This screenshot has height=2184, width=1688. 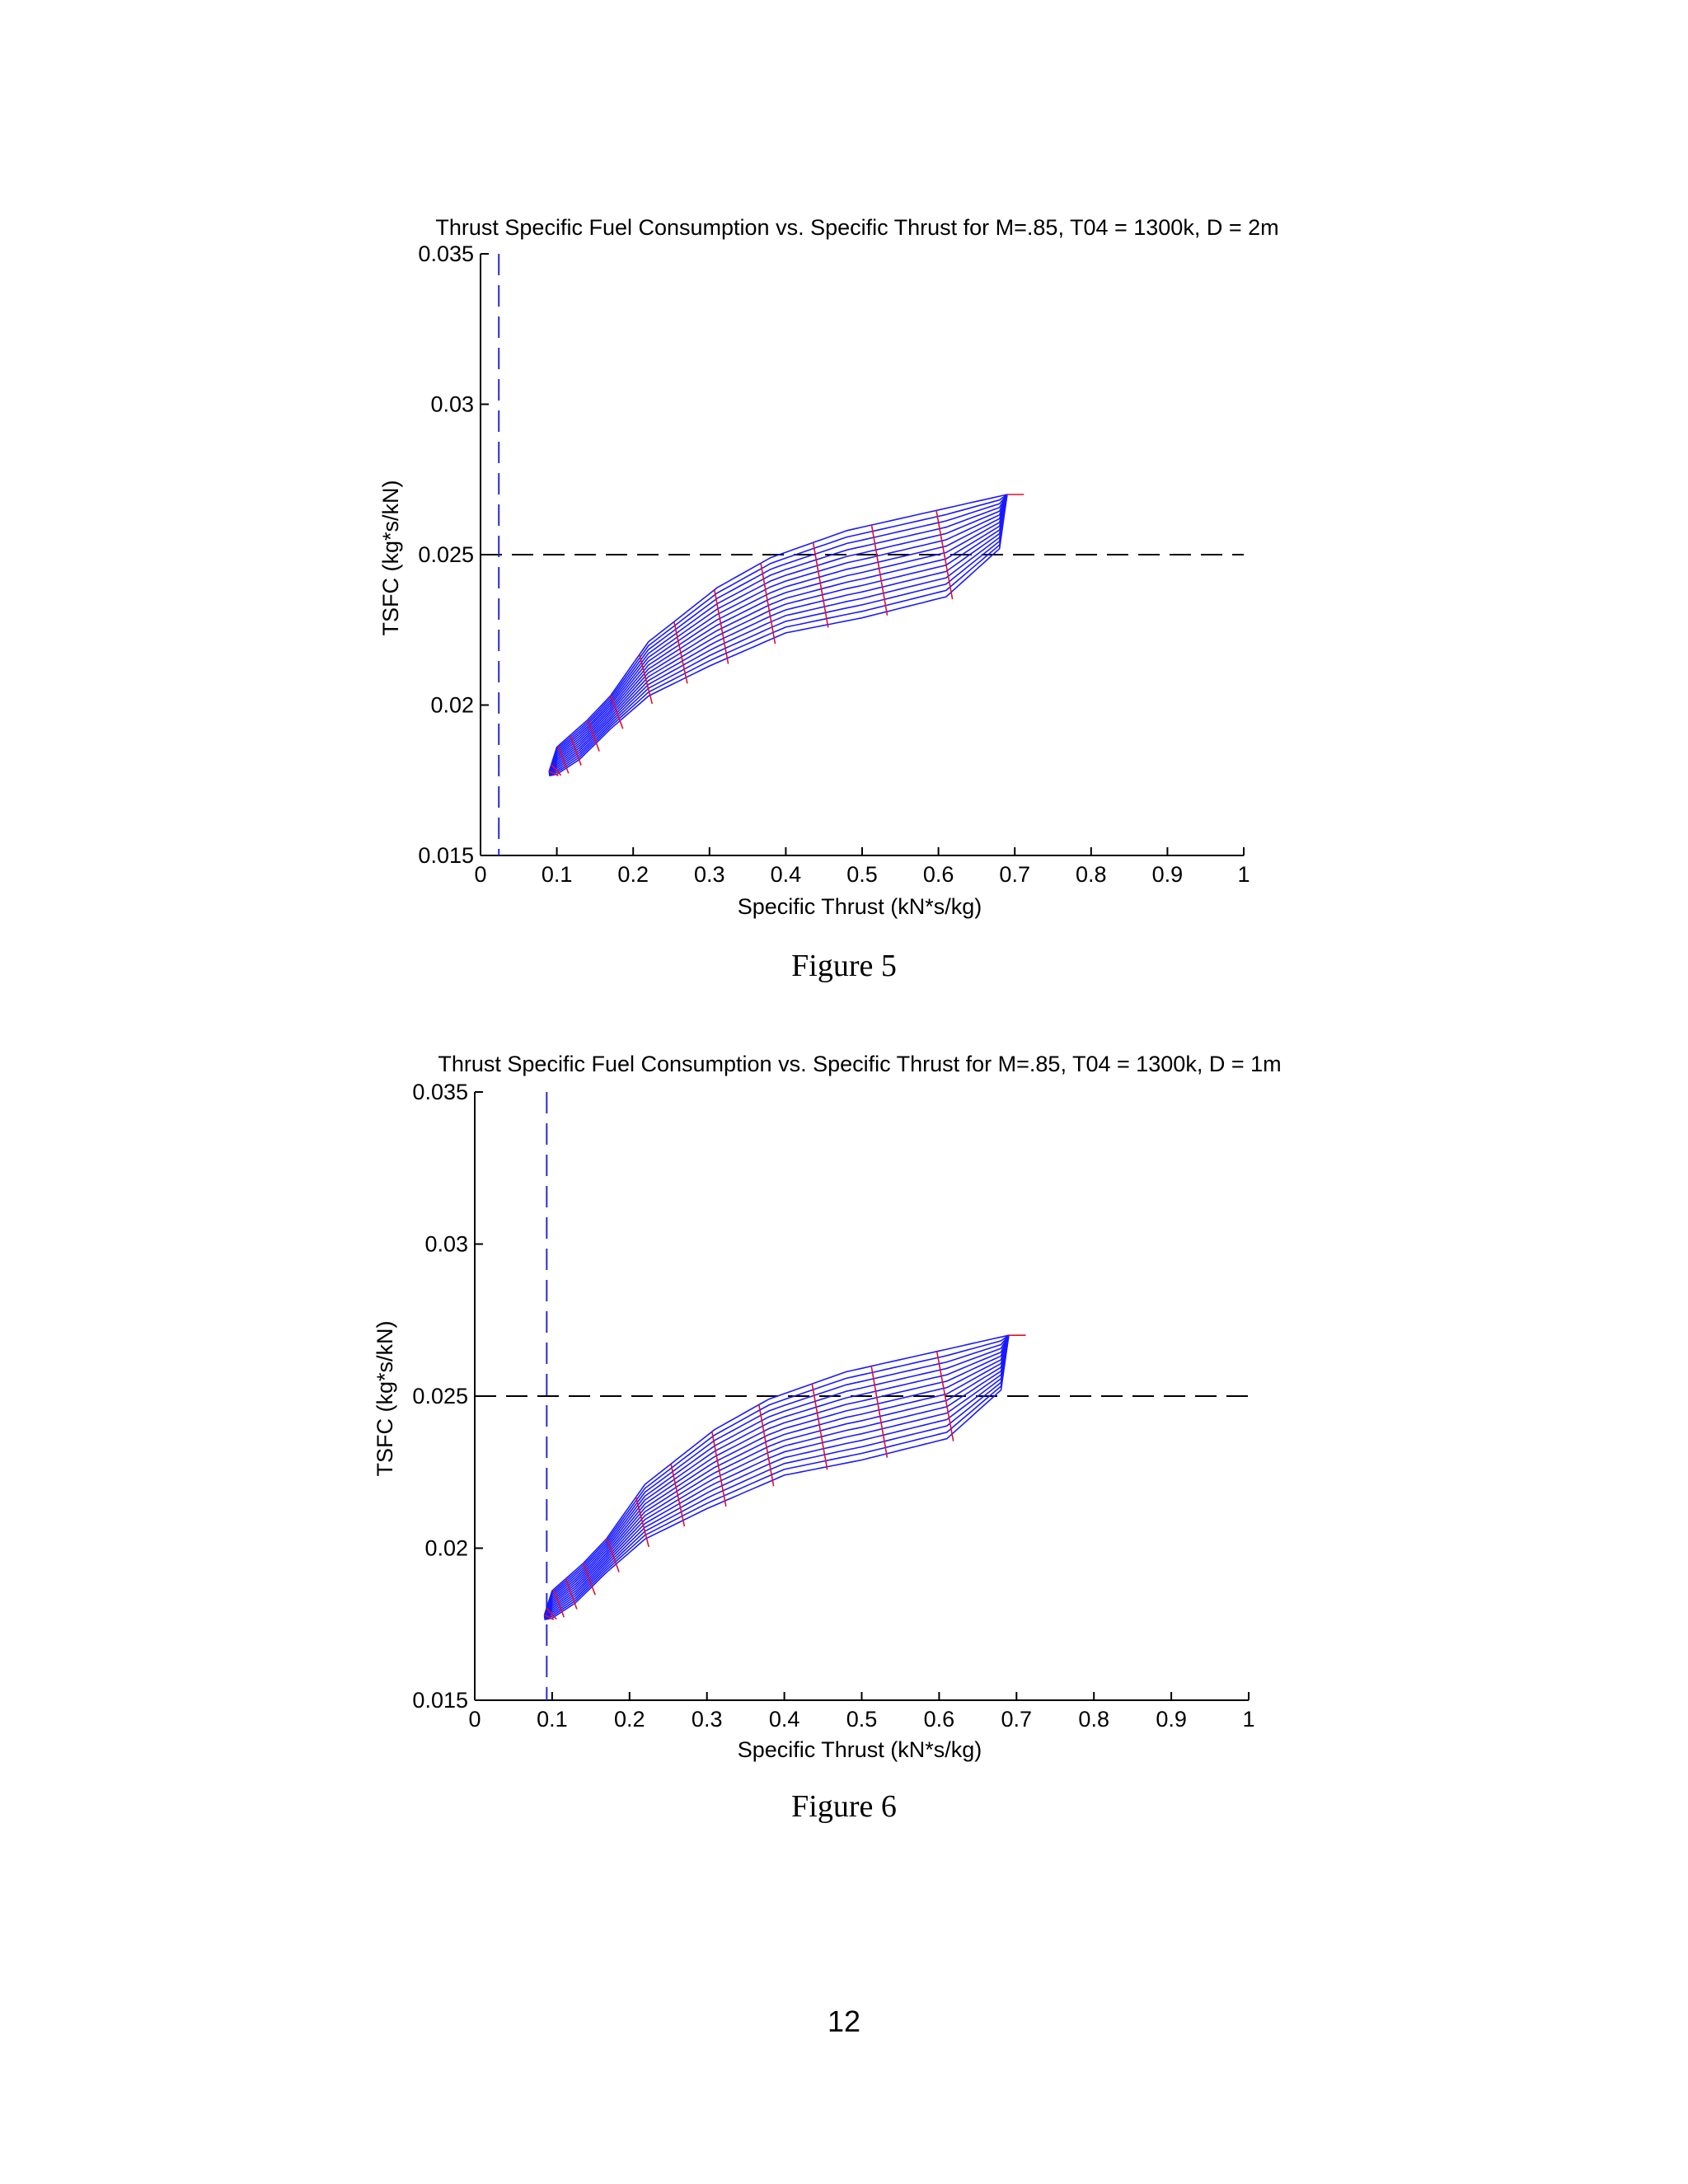 I want to click on x-tick-label: 0.4, so click(x=784, y=1719).